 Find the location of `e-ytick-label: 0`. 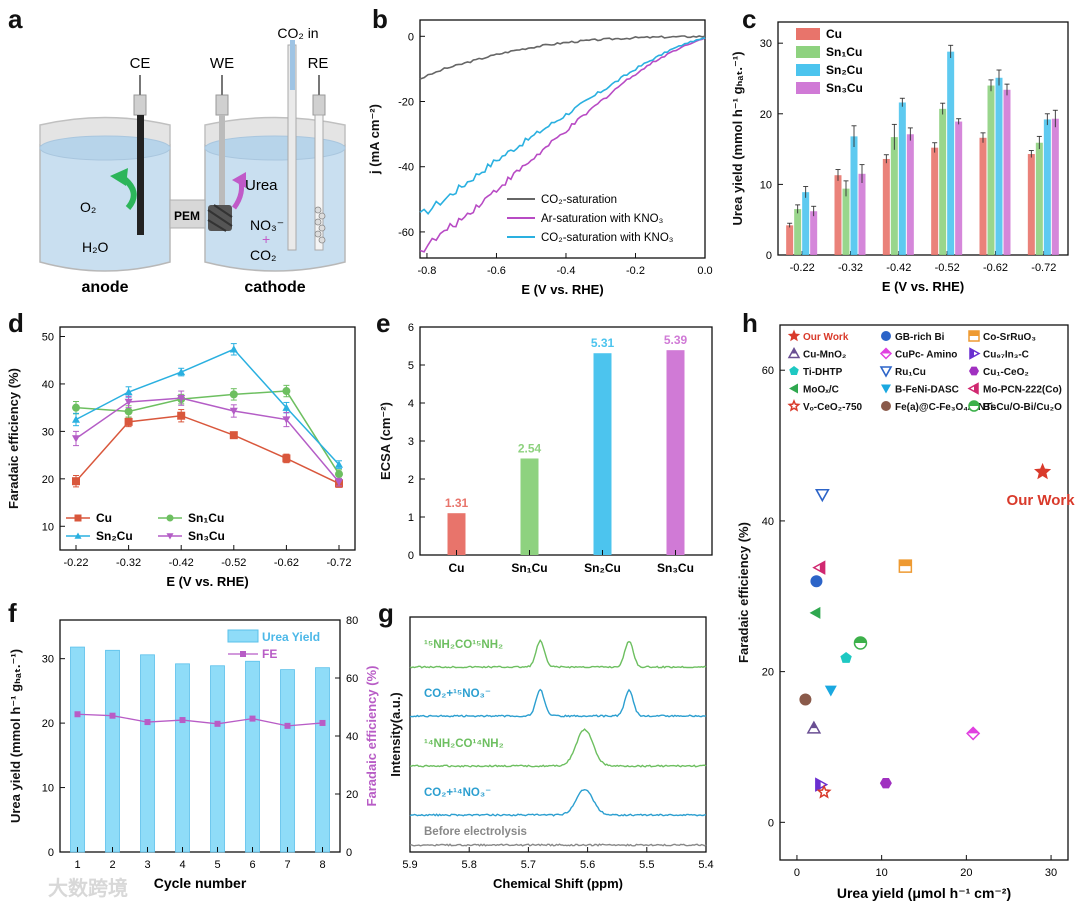

e-ytick-label: 0 is located at coordinates (411, 556).